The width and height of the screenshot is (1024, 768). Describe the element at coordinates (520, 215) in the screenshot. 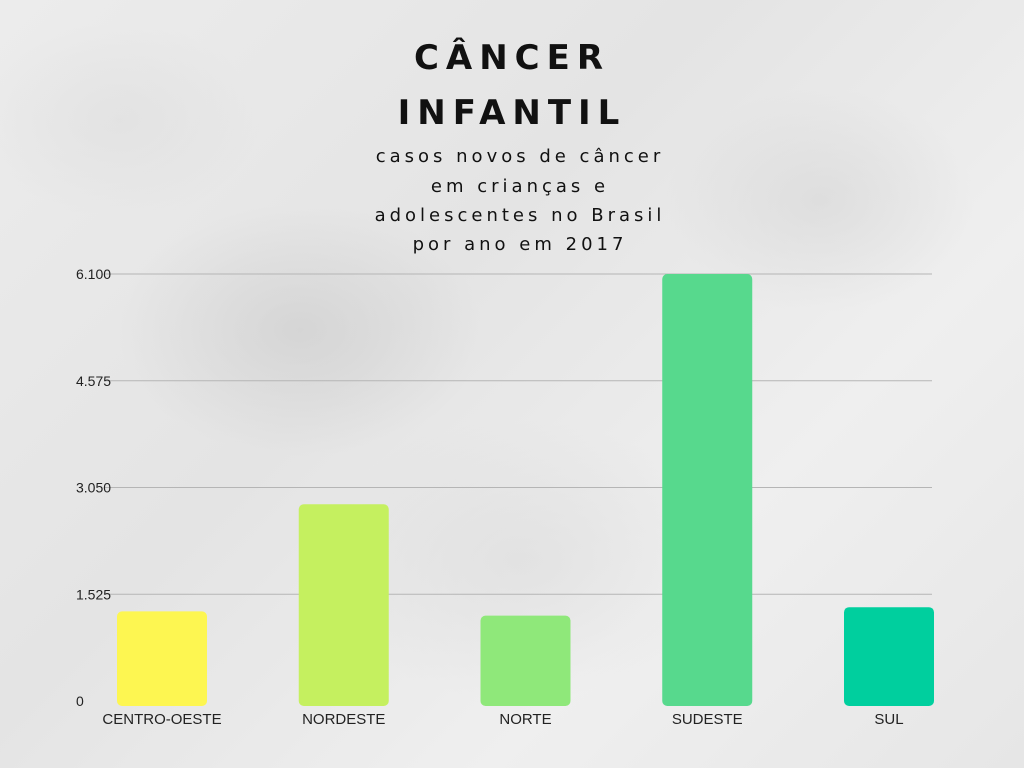

I see `chart-subtitle-line-3: adolescentes no Brasil` at that location.